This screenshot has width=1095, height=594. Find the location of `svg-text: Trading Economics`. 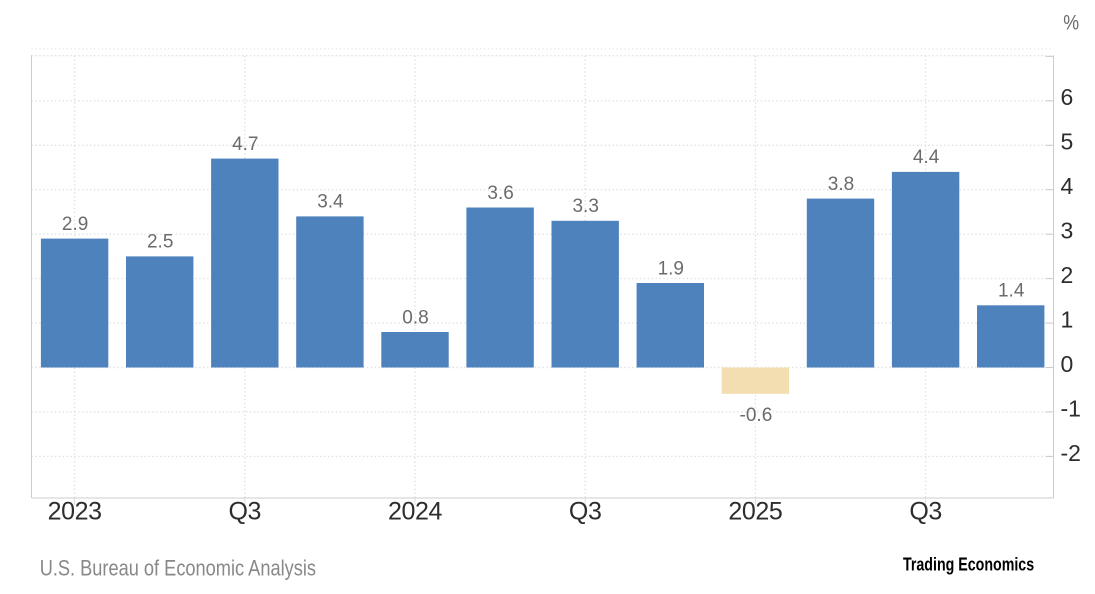

svg-text: Trading Economics is located at coordinates (968, 565).